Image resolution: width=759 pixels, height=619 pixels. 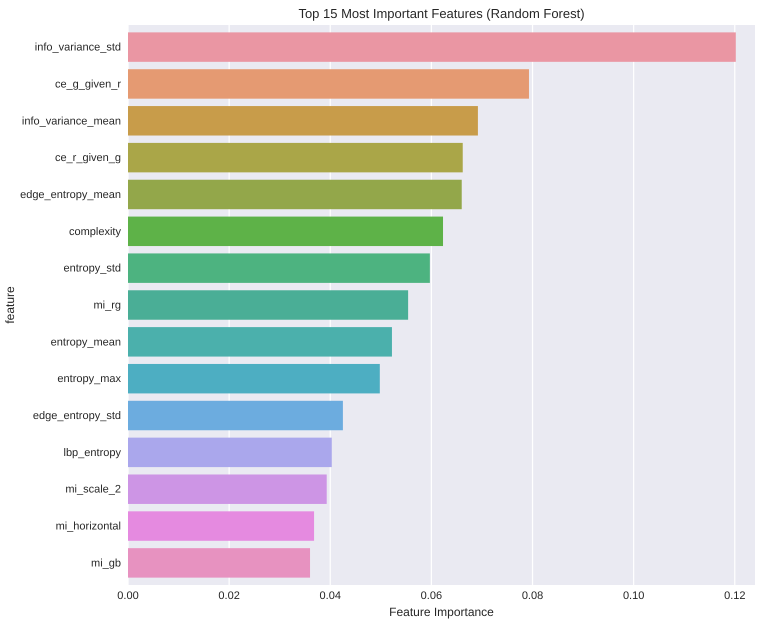 I want to click on y-tick-label: mi_rg, so click(x=107, y=306).